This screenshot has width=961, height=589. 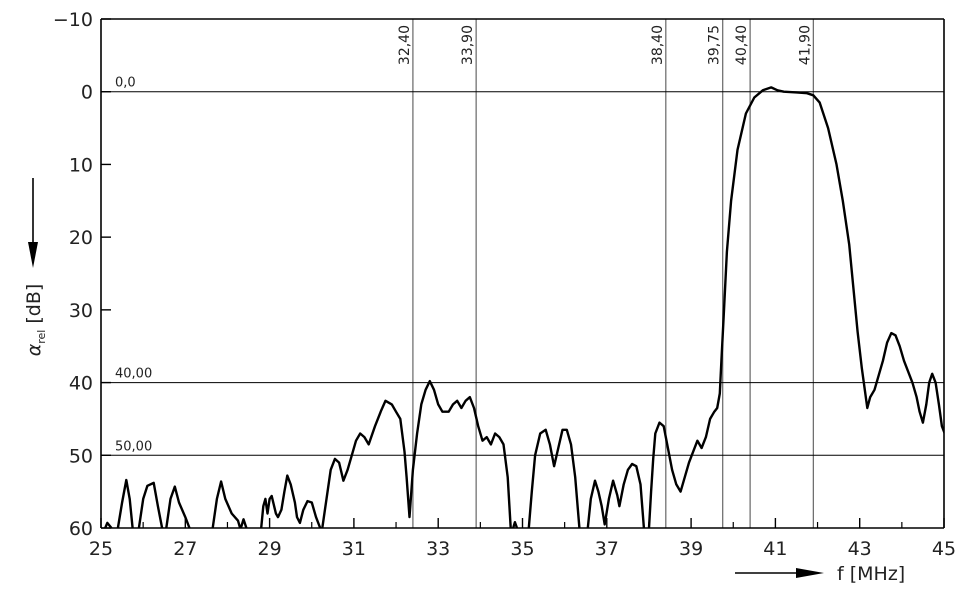 What do you see at coordinates (779, 573) in the screenshot?
I see `x-direction-arrow-icon` at bounding box center [779, 573].